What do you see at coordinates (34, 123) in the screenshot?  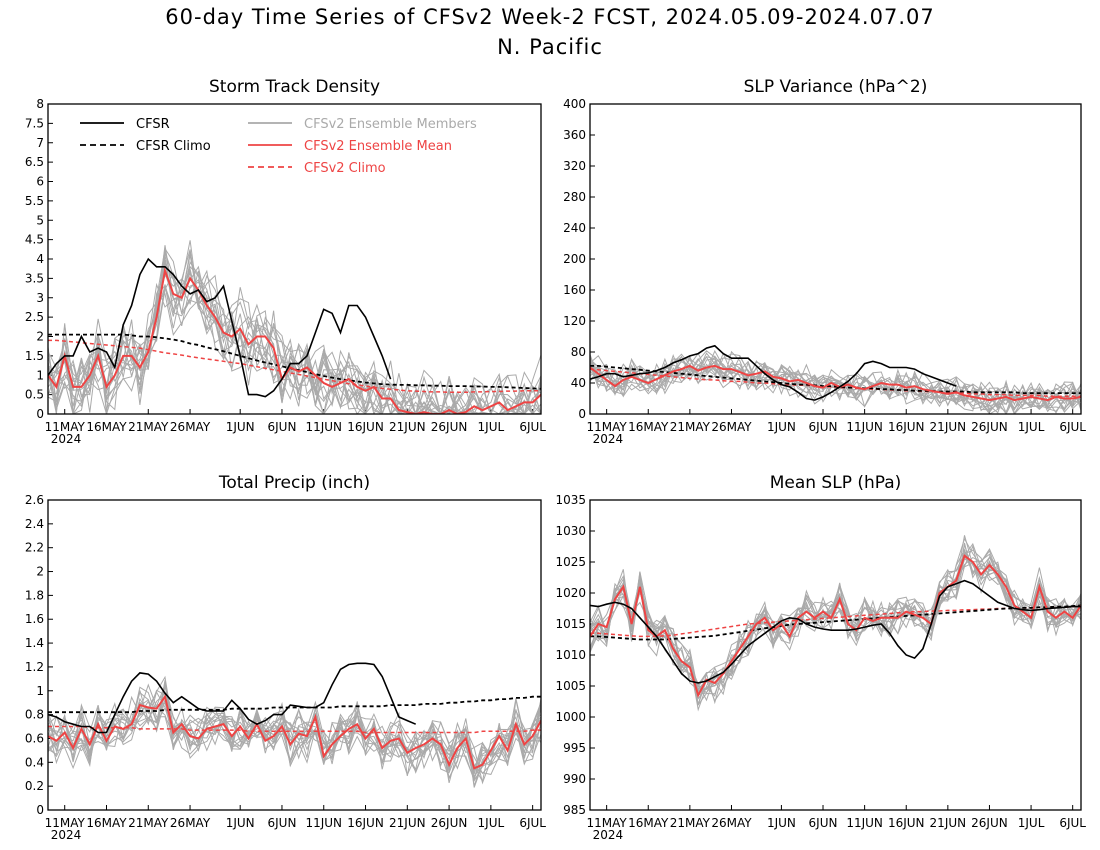 I see `y-tick-label: 7.5` at bounding box center [34, 123].